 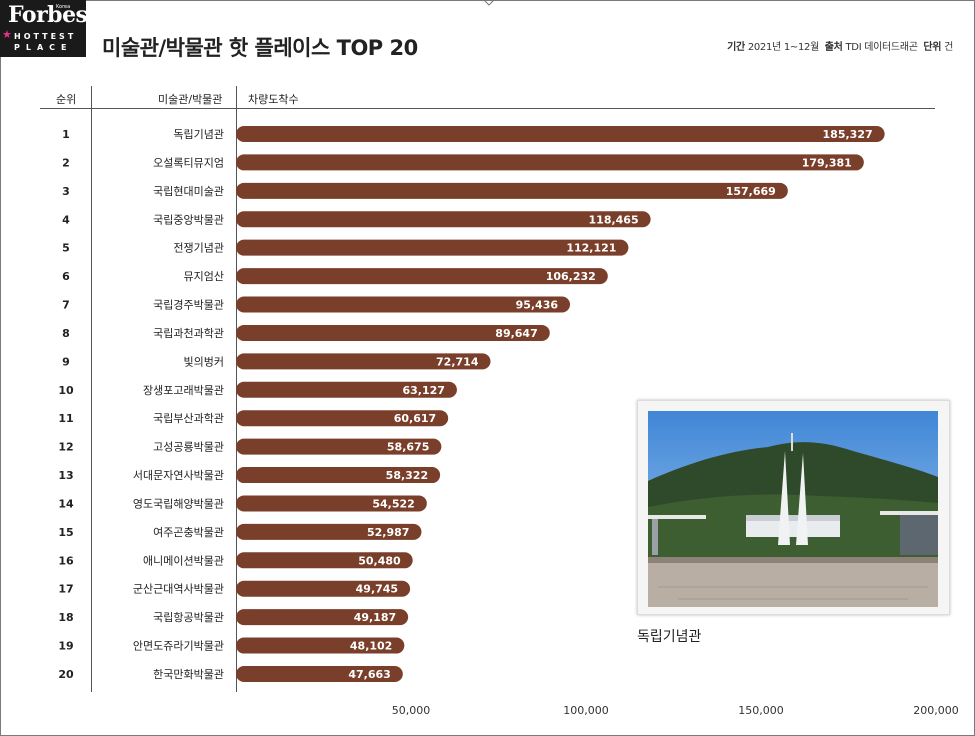 I want to click on bar-value-label: 52,987, so click(x=388, y=532).